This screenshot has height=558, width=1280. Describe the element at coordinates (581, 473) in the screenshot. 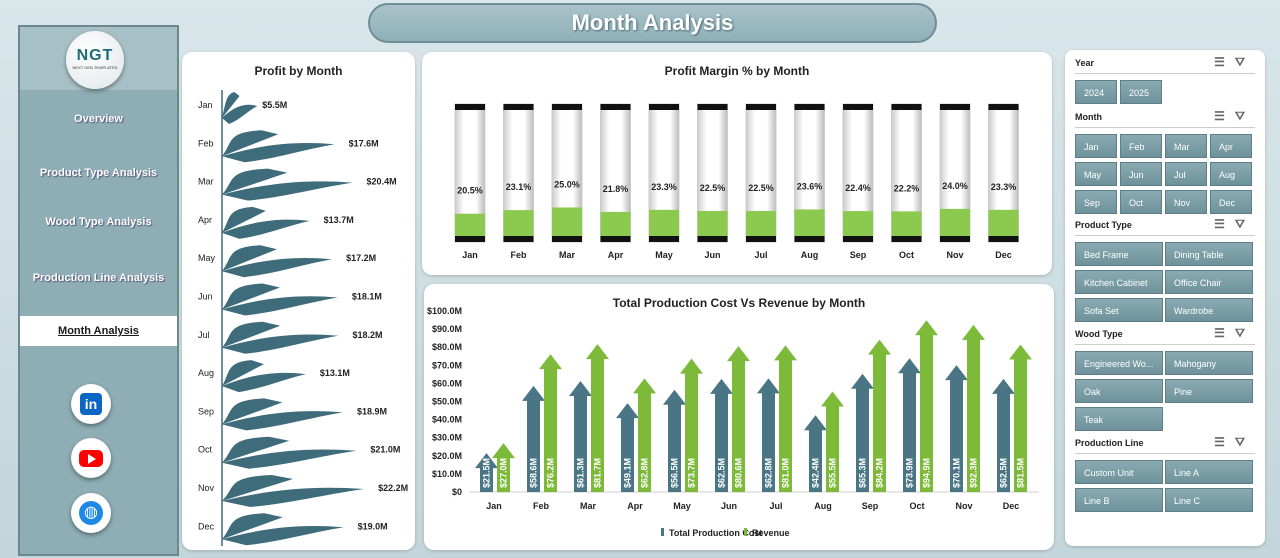

I see `data-label: $61.3M` at that location.